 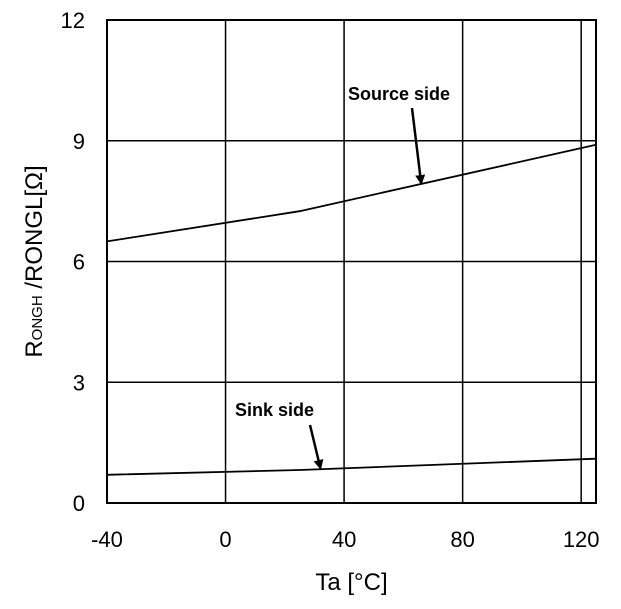 I want to click on x-tick-label: 120, so click(x=581, y=539).